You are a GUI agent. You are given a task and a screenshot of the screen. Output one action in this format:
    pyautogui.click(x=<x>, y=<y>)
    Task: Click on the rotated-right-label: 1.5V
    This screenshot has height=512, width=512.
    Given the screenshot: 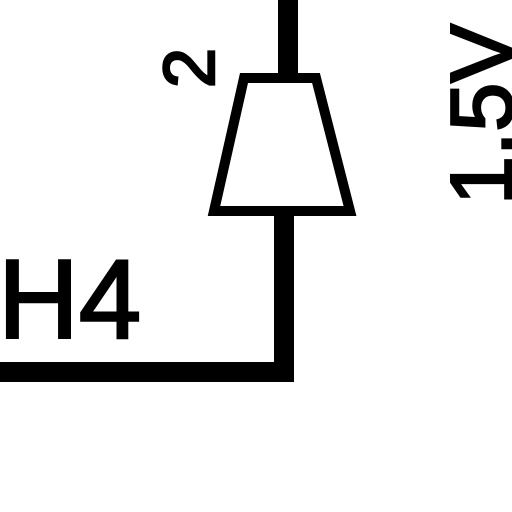 What is the action you would take?
    pyautogui.click(x=472, y=114)
    